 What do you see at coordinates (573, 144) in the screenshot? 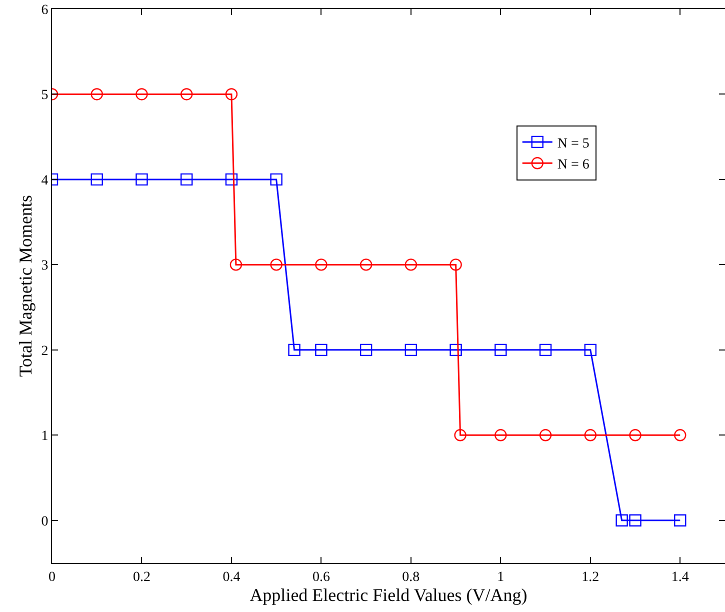
I see `legend-label: N = 5` at bounding box center [573, 144].